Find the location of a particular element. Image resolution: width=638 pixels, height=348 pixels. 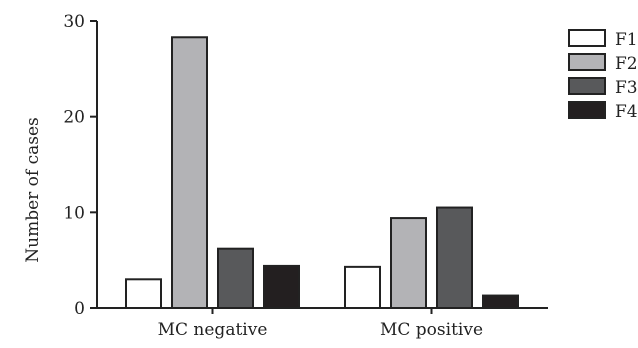

legend-label-f2: F2 is located at coordinates (626, 64).